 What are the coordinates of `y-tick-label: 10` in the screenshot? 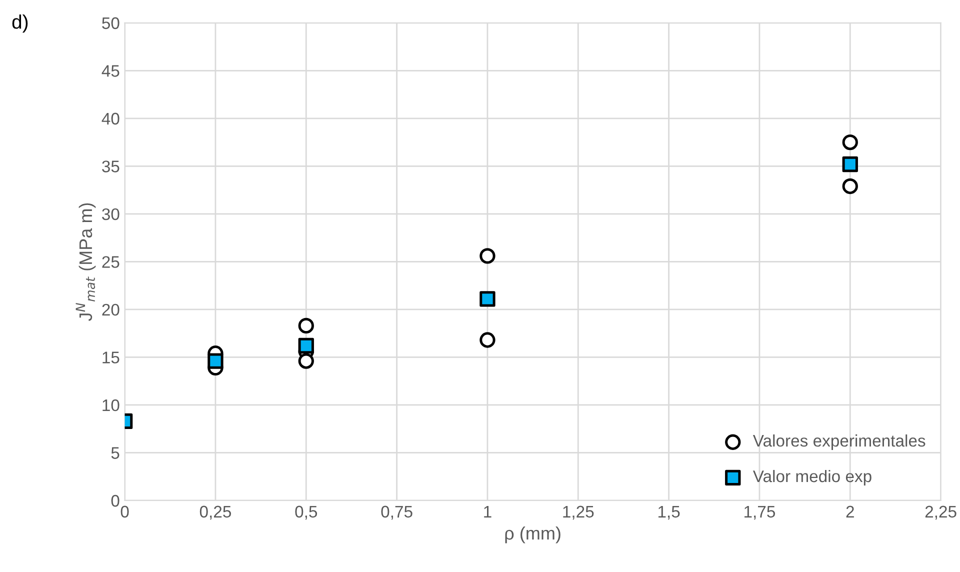 It's located at (111, 405).